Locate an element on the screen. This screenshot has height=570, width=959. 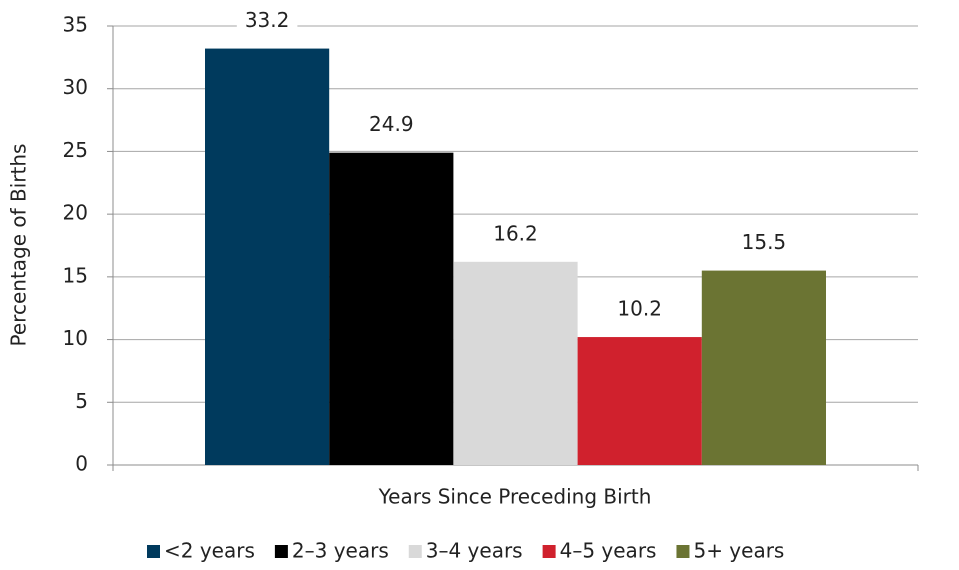
legend-label: 5+ years is located at coordinates (738, 551).